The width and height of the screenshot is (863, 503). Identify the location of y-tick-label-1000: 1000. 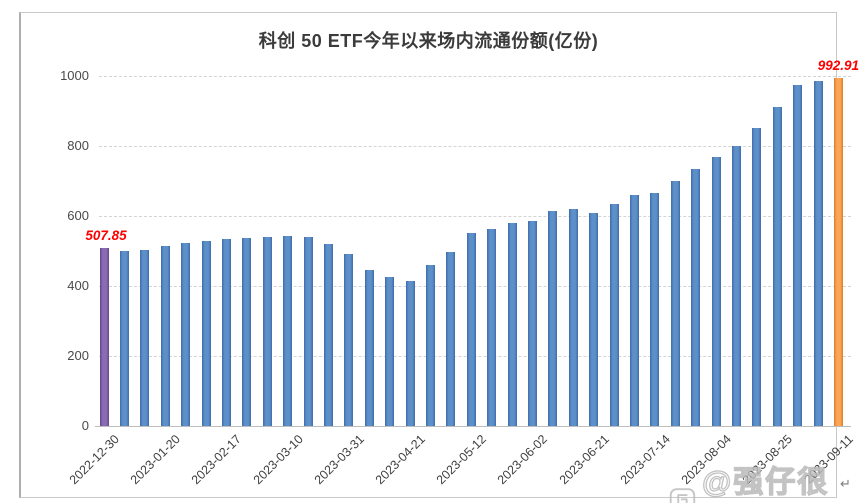
(74, 75).